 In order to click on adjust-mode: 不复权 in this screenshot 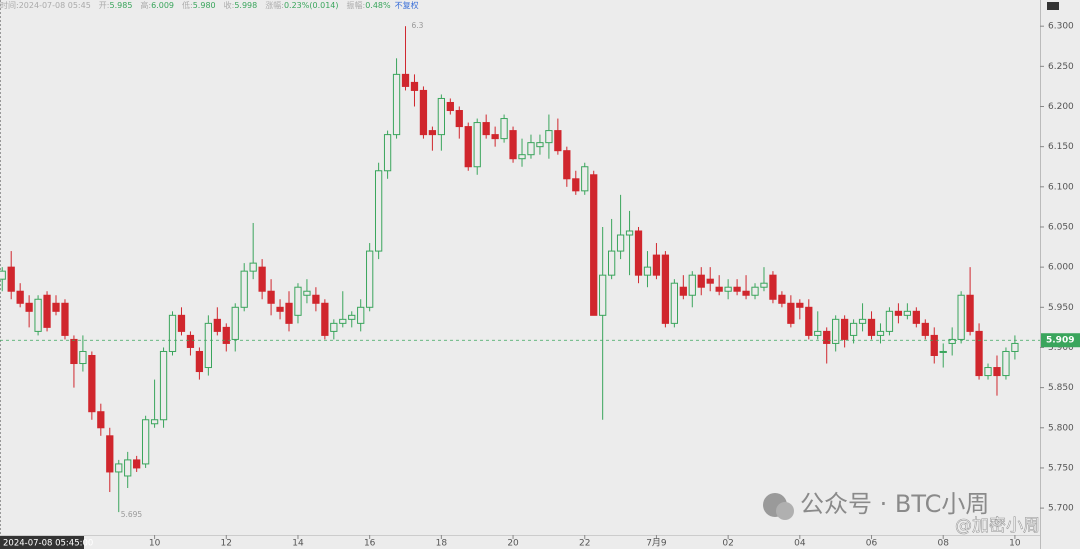, I will do `click(407, 5)`.